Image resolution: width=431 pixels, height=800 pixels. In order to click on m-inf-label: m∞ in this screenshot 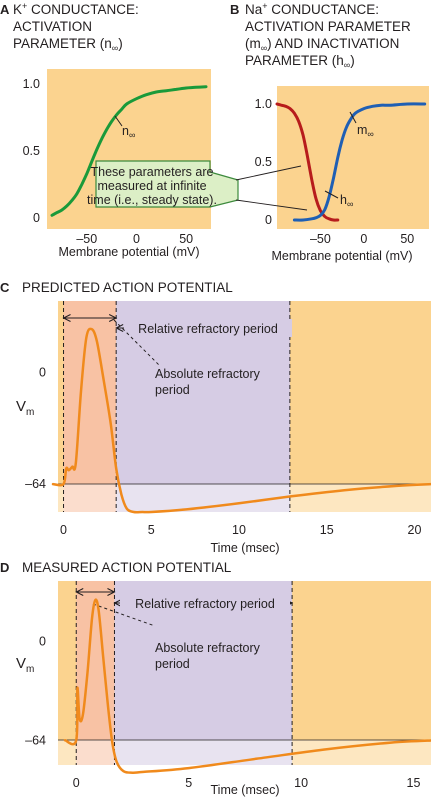, I will do `click(365, 131)`.